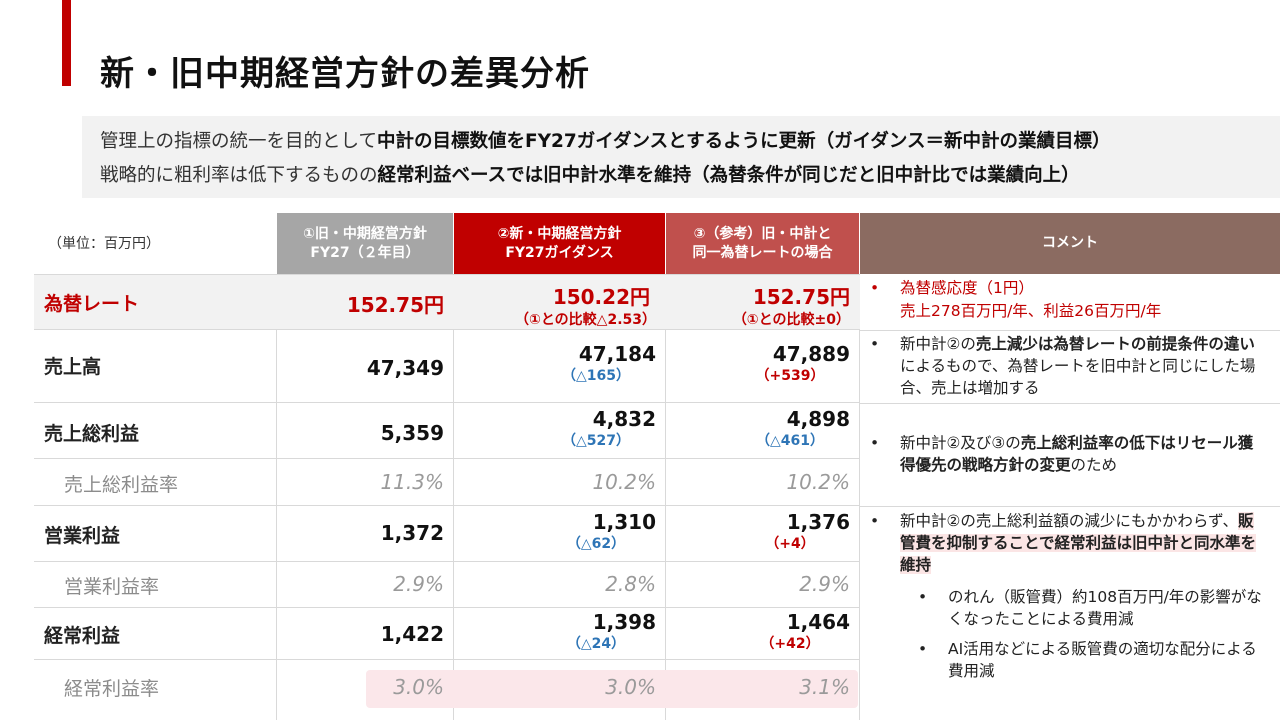 This screenshot has height=720, width=1280. I want to click on row-label-operating-profit: 営業利益, so click(82, 536).